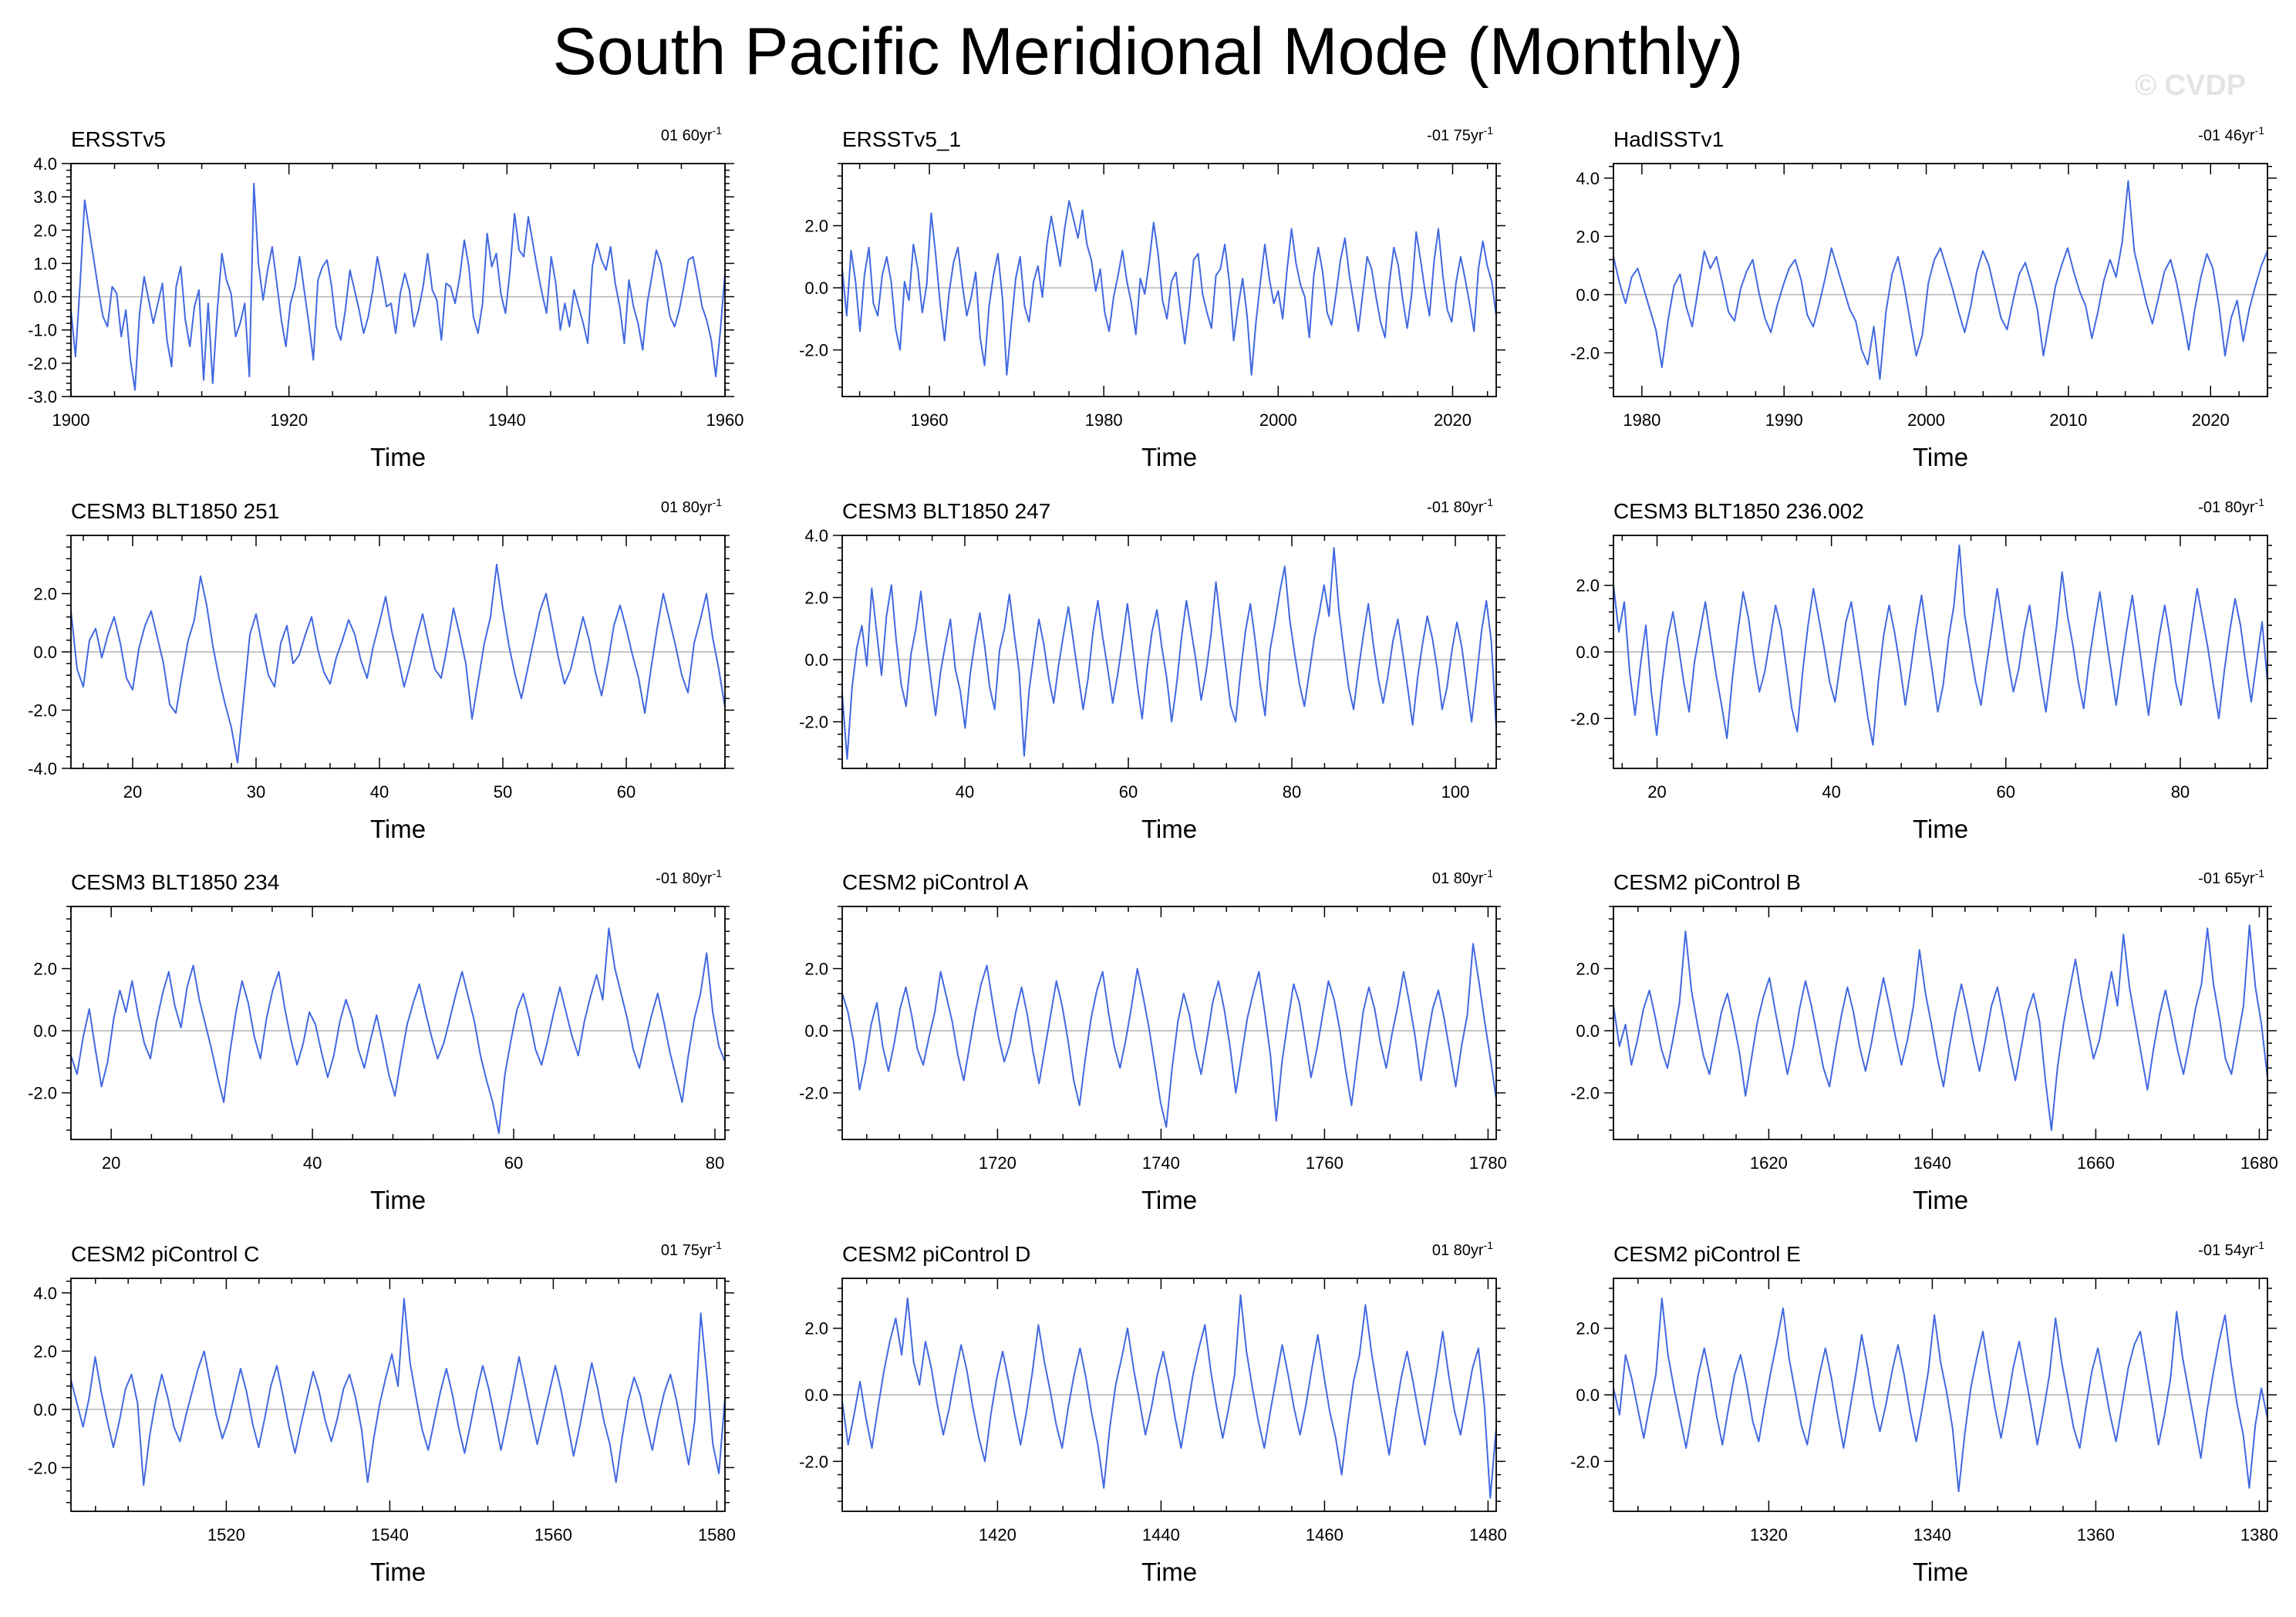 This screenshot has width=2296, height=1617. Describe the element at coordinates (901, 139) in the screenshot. I see `panel-title: ERSSTv5_1` at that location.